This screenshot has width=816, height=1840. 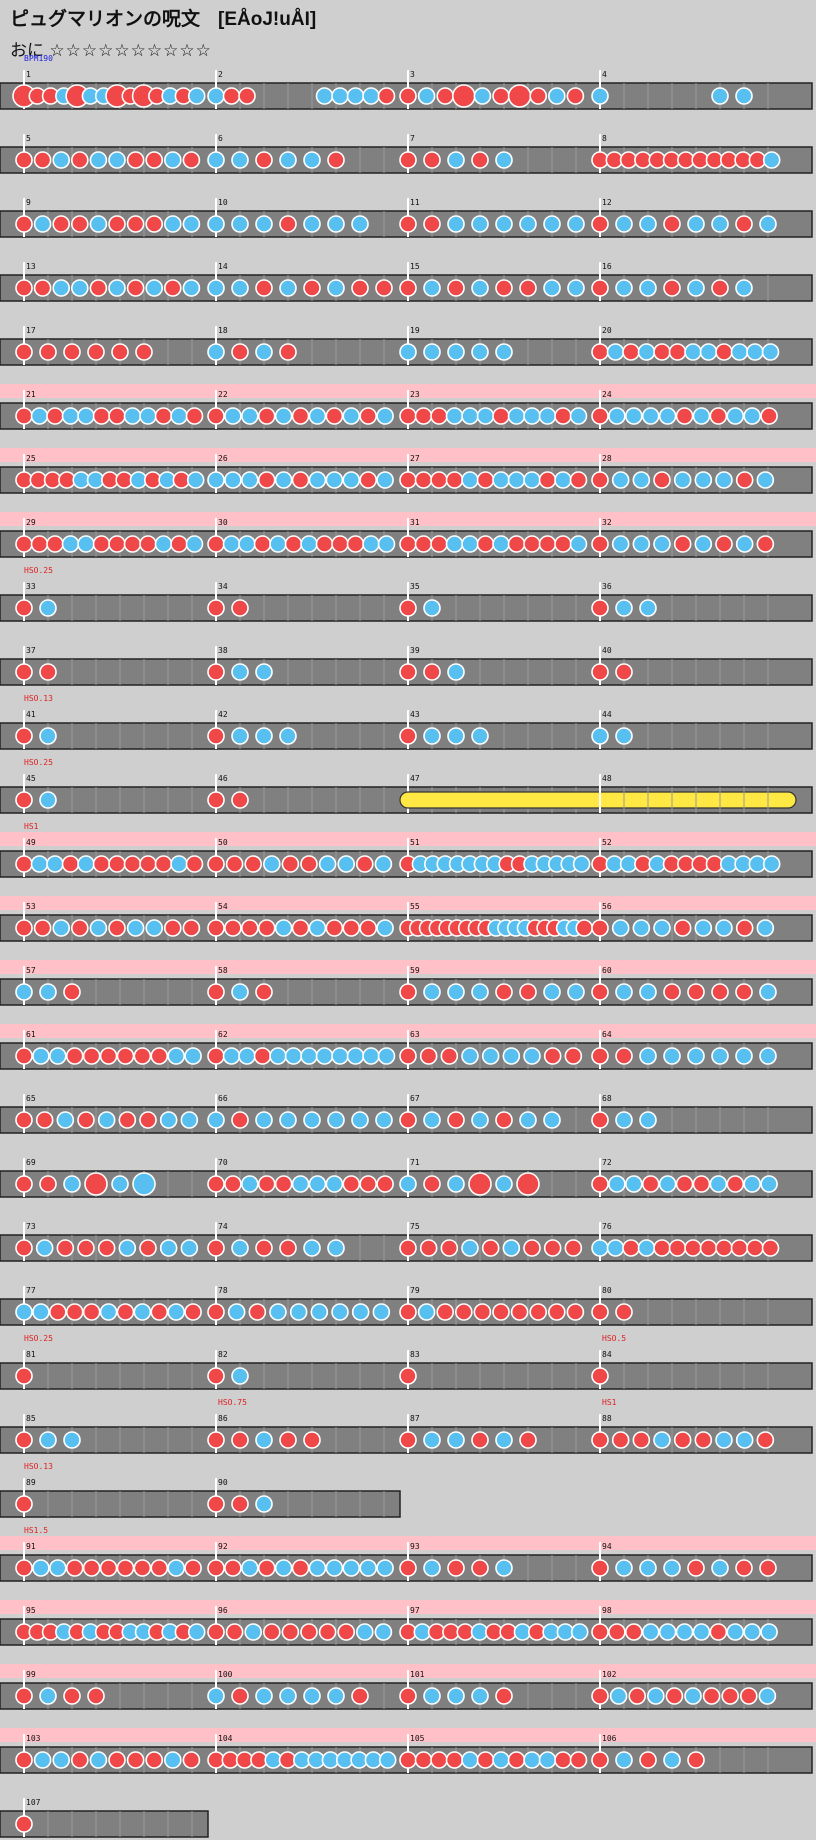 What do you see at coordinates (144, 1184) in the screenshot?
I see `big-ka-note` at bounding box center [144, 1184].